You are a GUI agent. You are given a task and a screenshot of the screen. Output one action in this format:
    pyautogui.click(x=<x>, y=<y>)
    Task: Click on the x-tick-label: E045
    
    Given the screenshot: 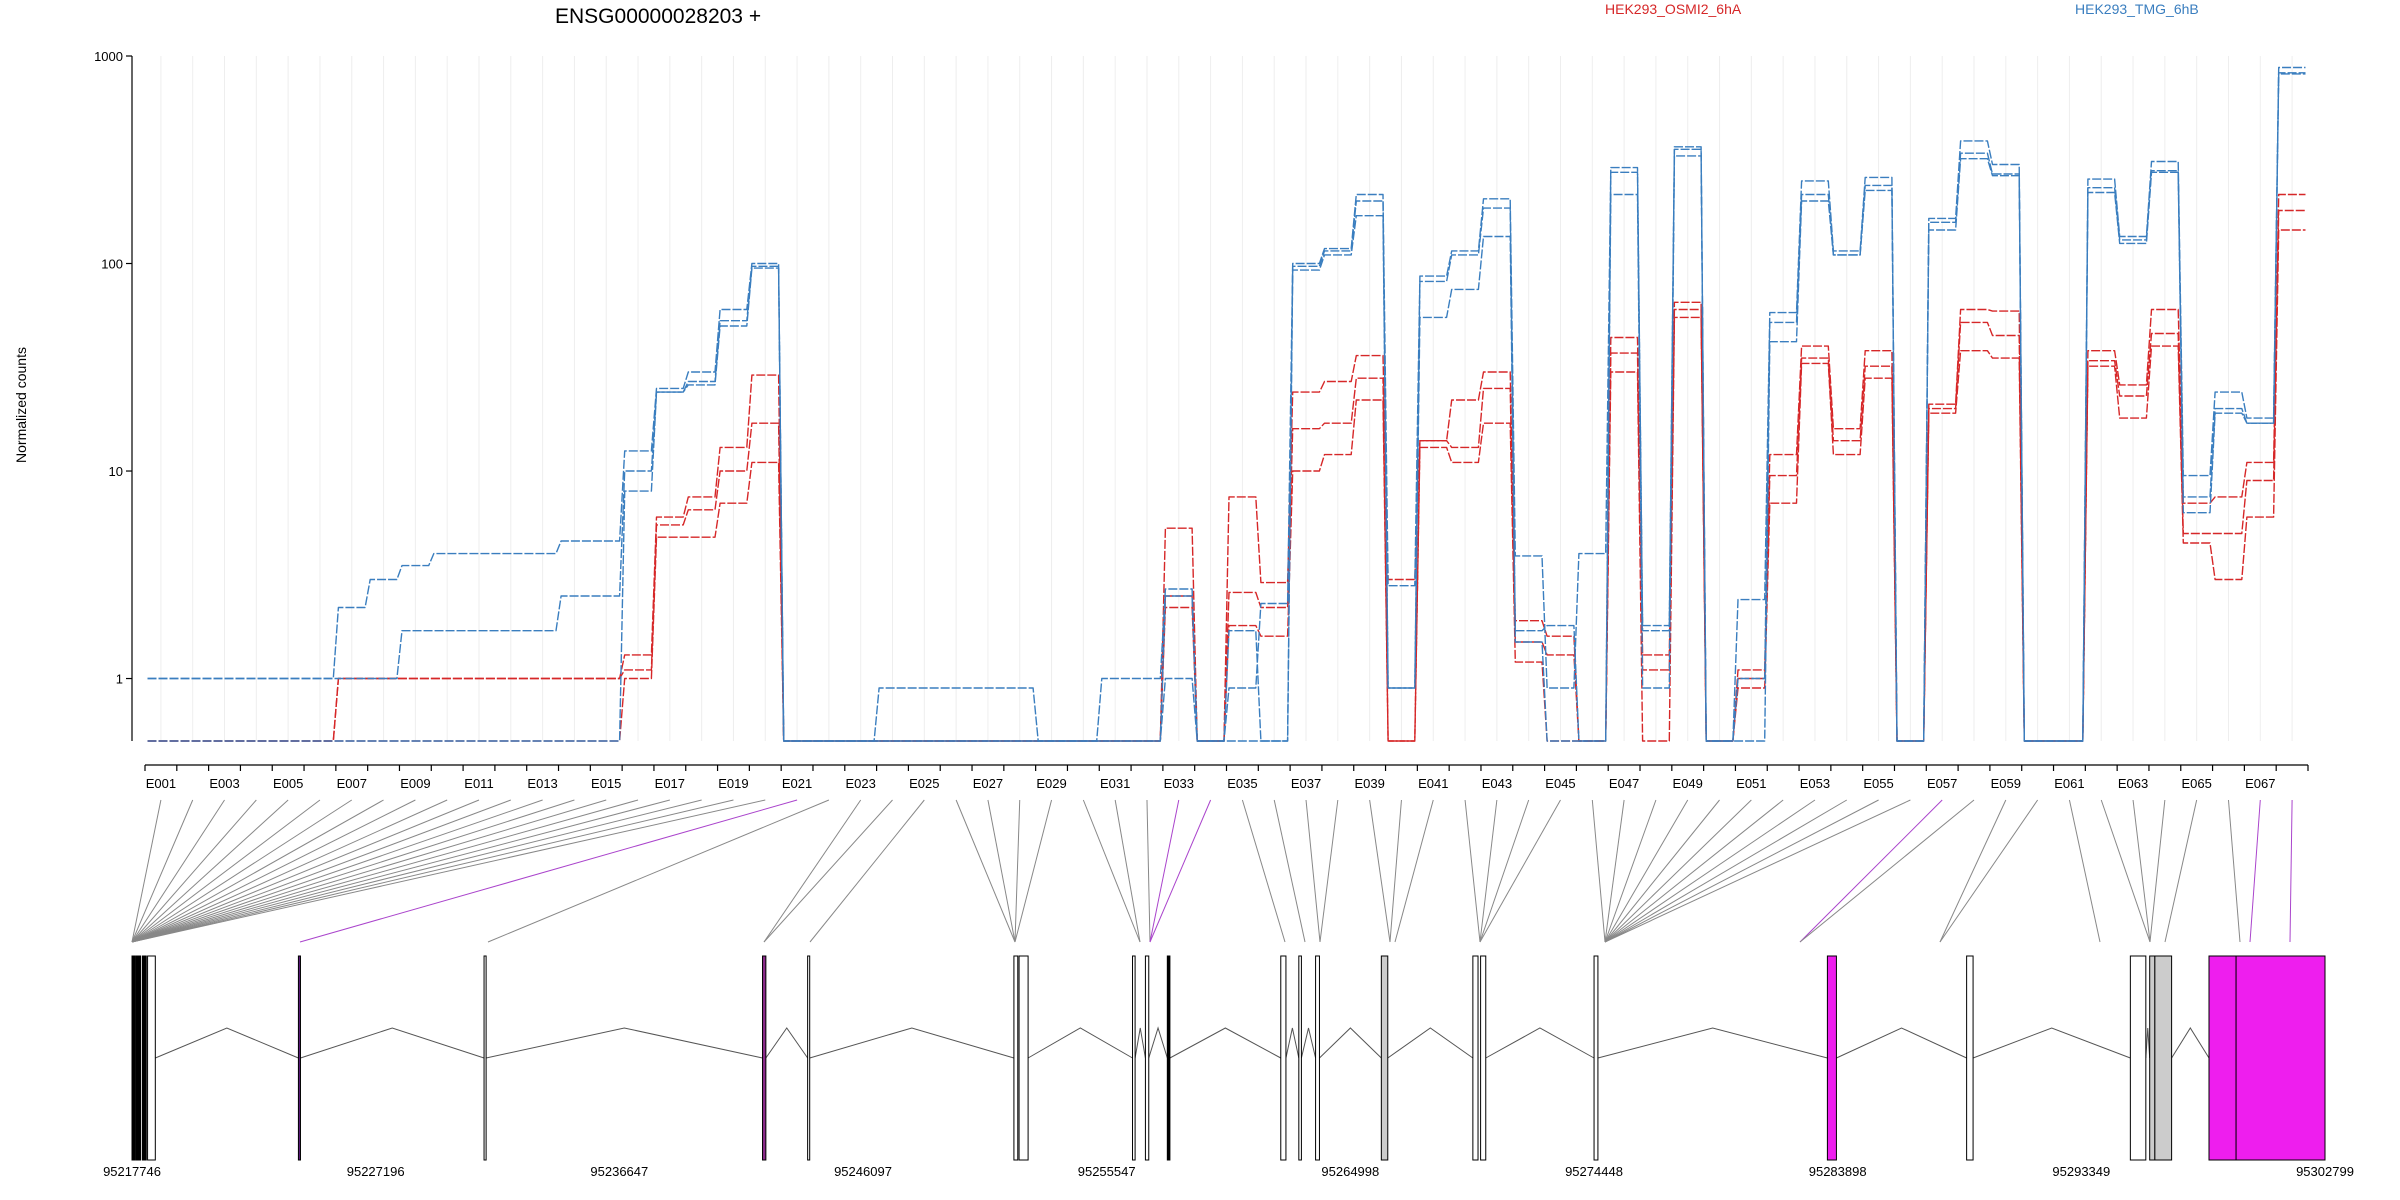 What is the action you would take?
    pyautogui.click(x=1560, y=783)
    